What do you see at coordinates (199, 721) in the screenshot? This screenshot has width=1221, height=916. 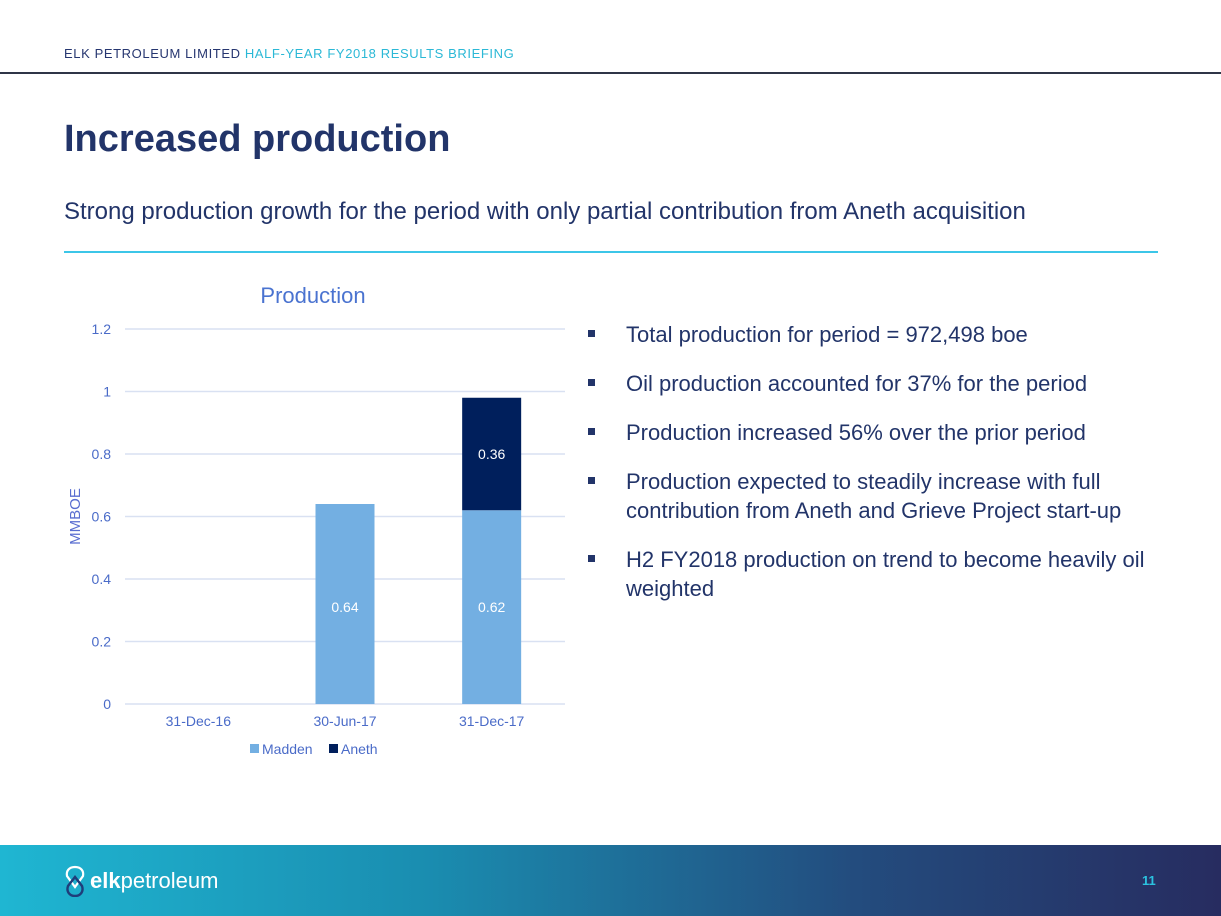 I see `x-tick-label: 31-Dec-16` at bounding box center [199, 721].